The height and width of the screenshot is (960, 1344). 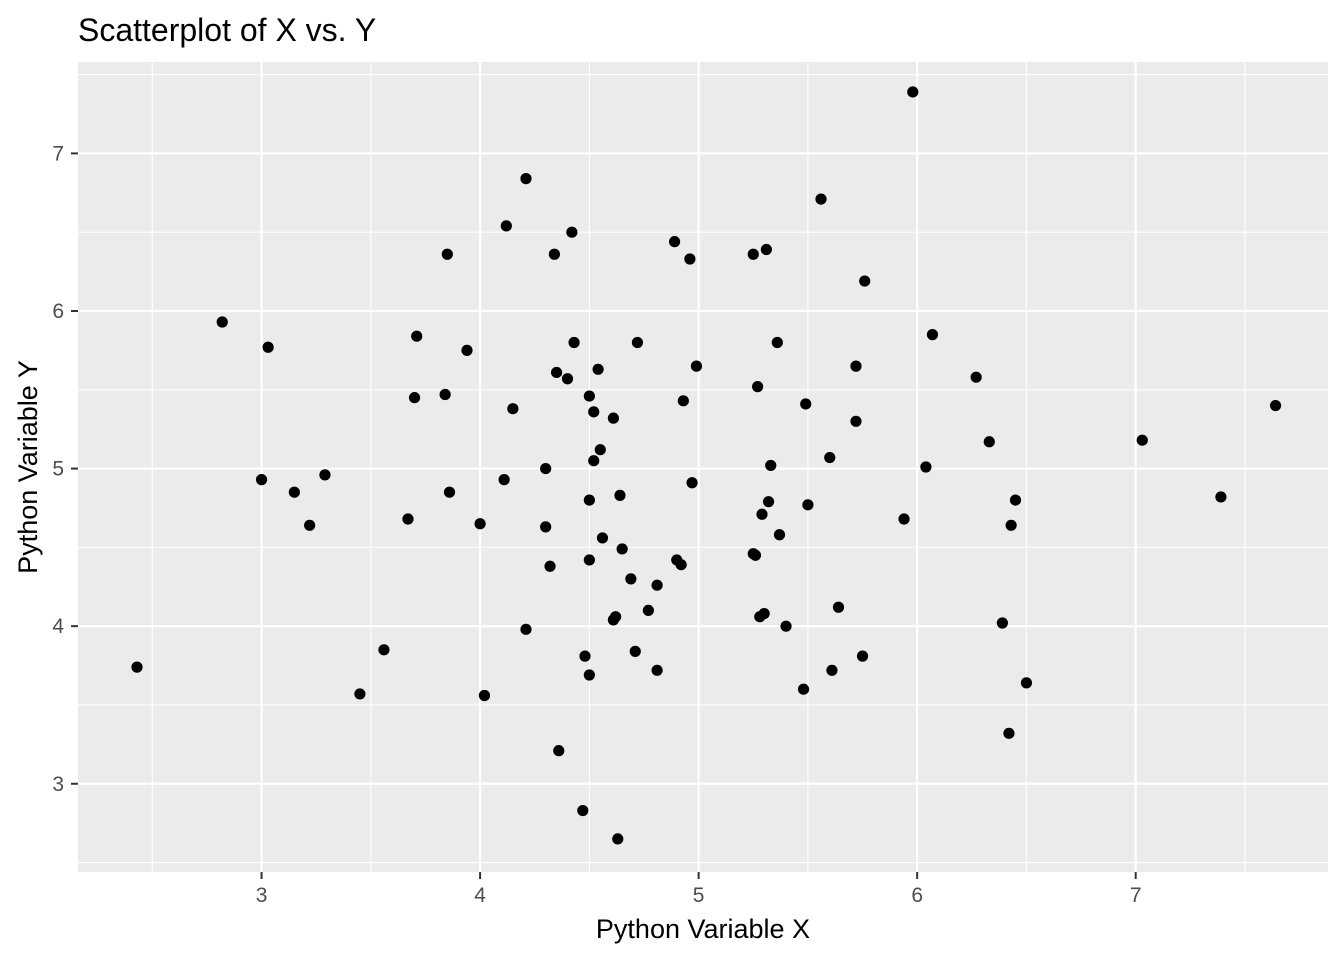 I want to click on x-tick-label: 3, so click(x=262, y=895).